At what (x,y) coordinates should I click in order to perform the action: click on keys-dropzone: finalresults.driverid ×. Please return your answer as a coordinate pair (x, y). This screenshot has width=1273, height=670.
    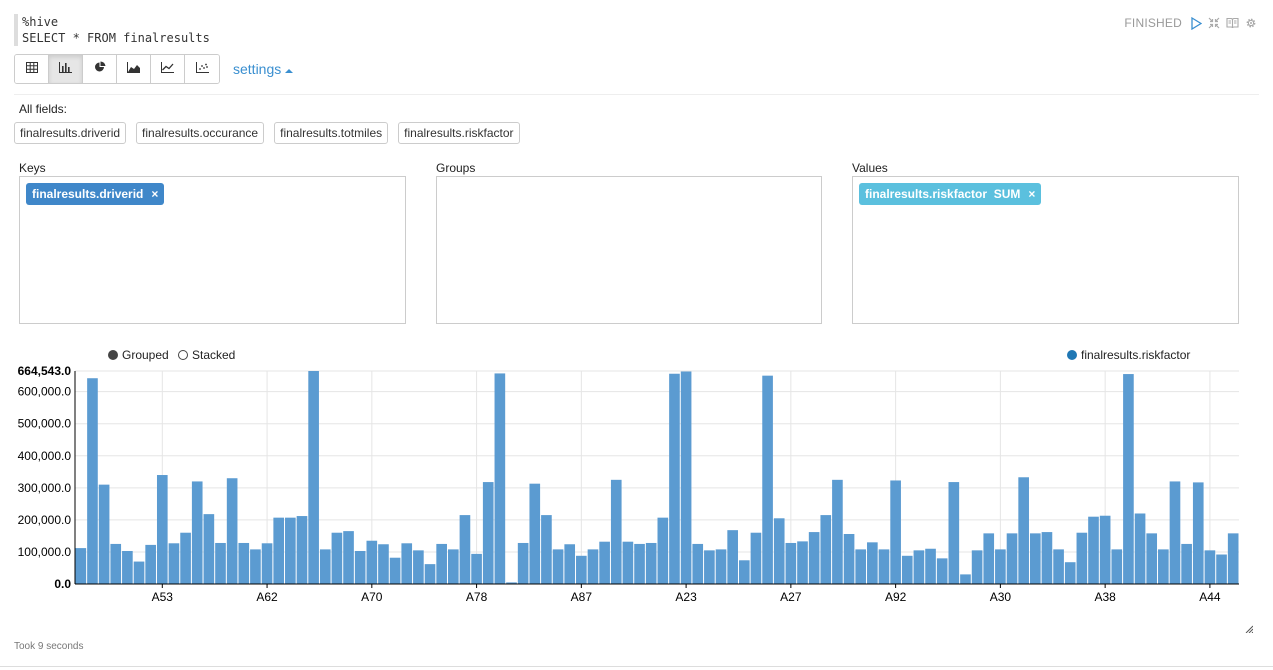
    Looking at the image, I should click on (212, 250).